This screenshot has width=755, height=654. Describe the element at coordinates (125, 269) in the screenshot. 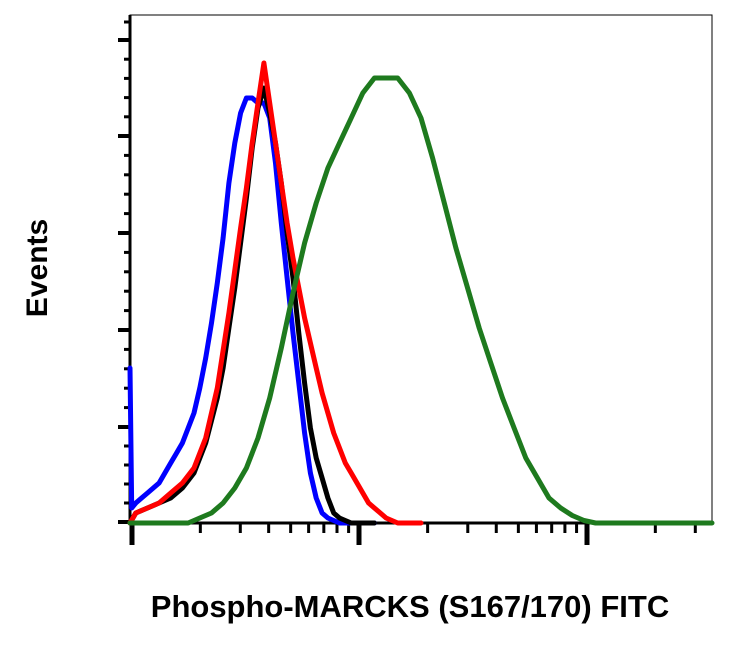

I see `y-axis` at that location.